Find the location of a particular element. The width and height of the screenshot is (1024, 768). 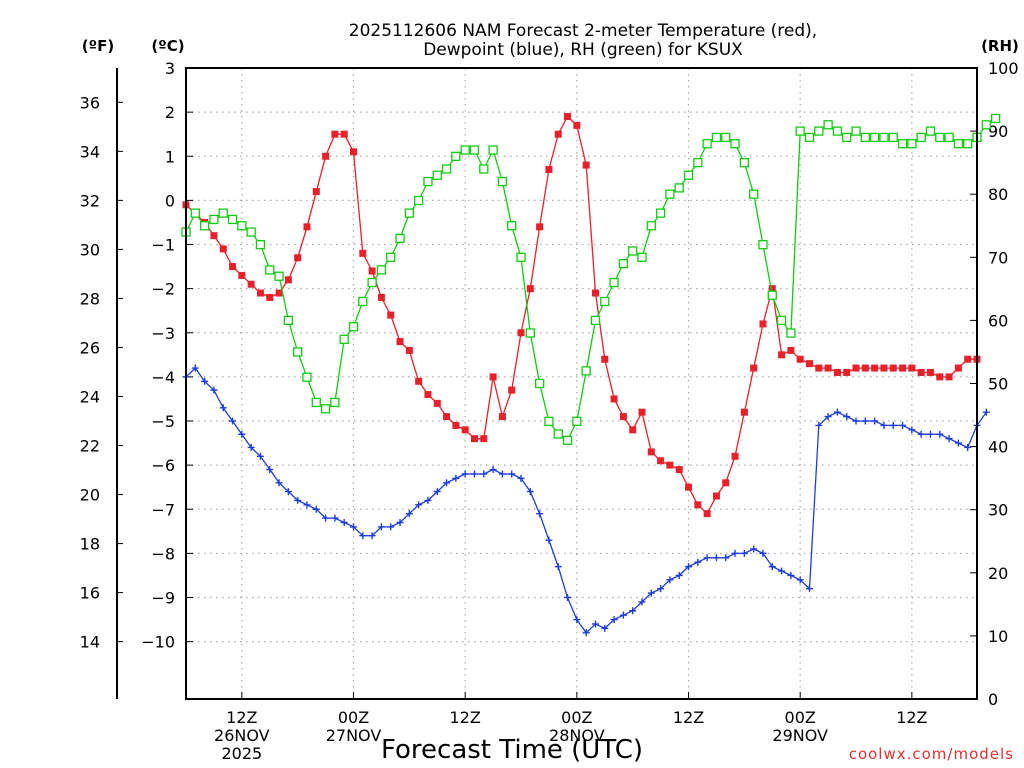

celsius-tick-label: −4 is located at coordinates (163, 377).